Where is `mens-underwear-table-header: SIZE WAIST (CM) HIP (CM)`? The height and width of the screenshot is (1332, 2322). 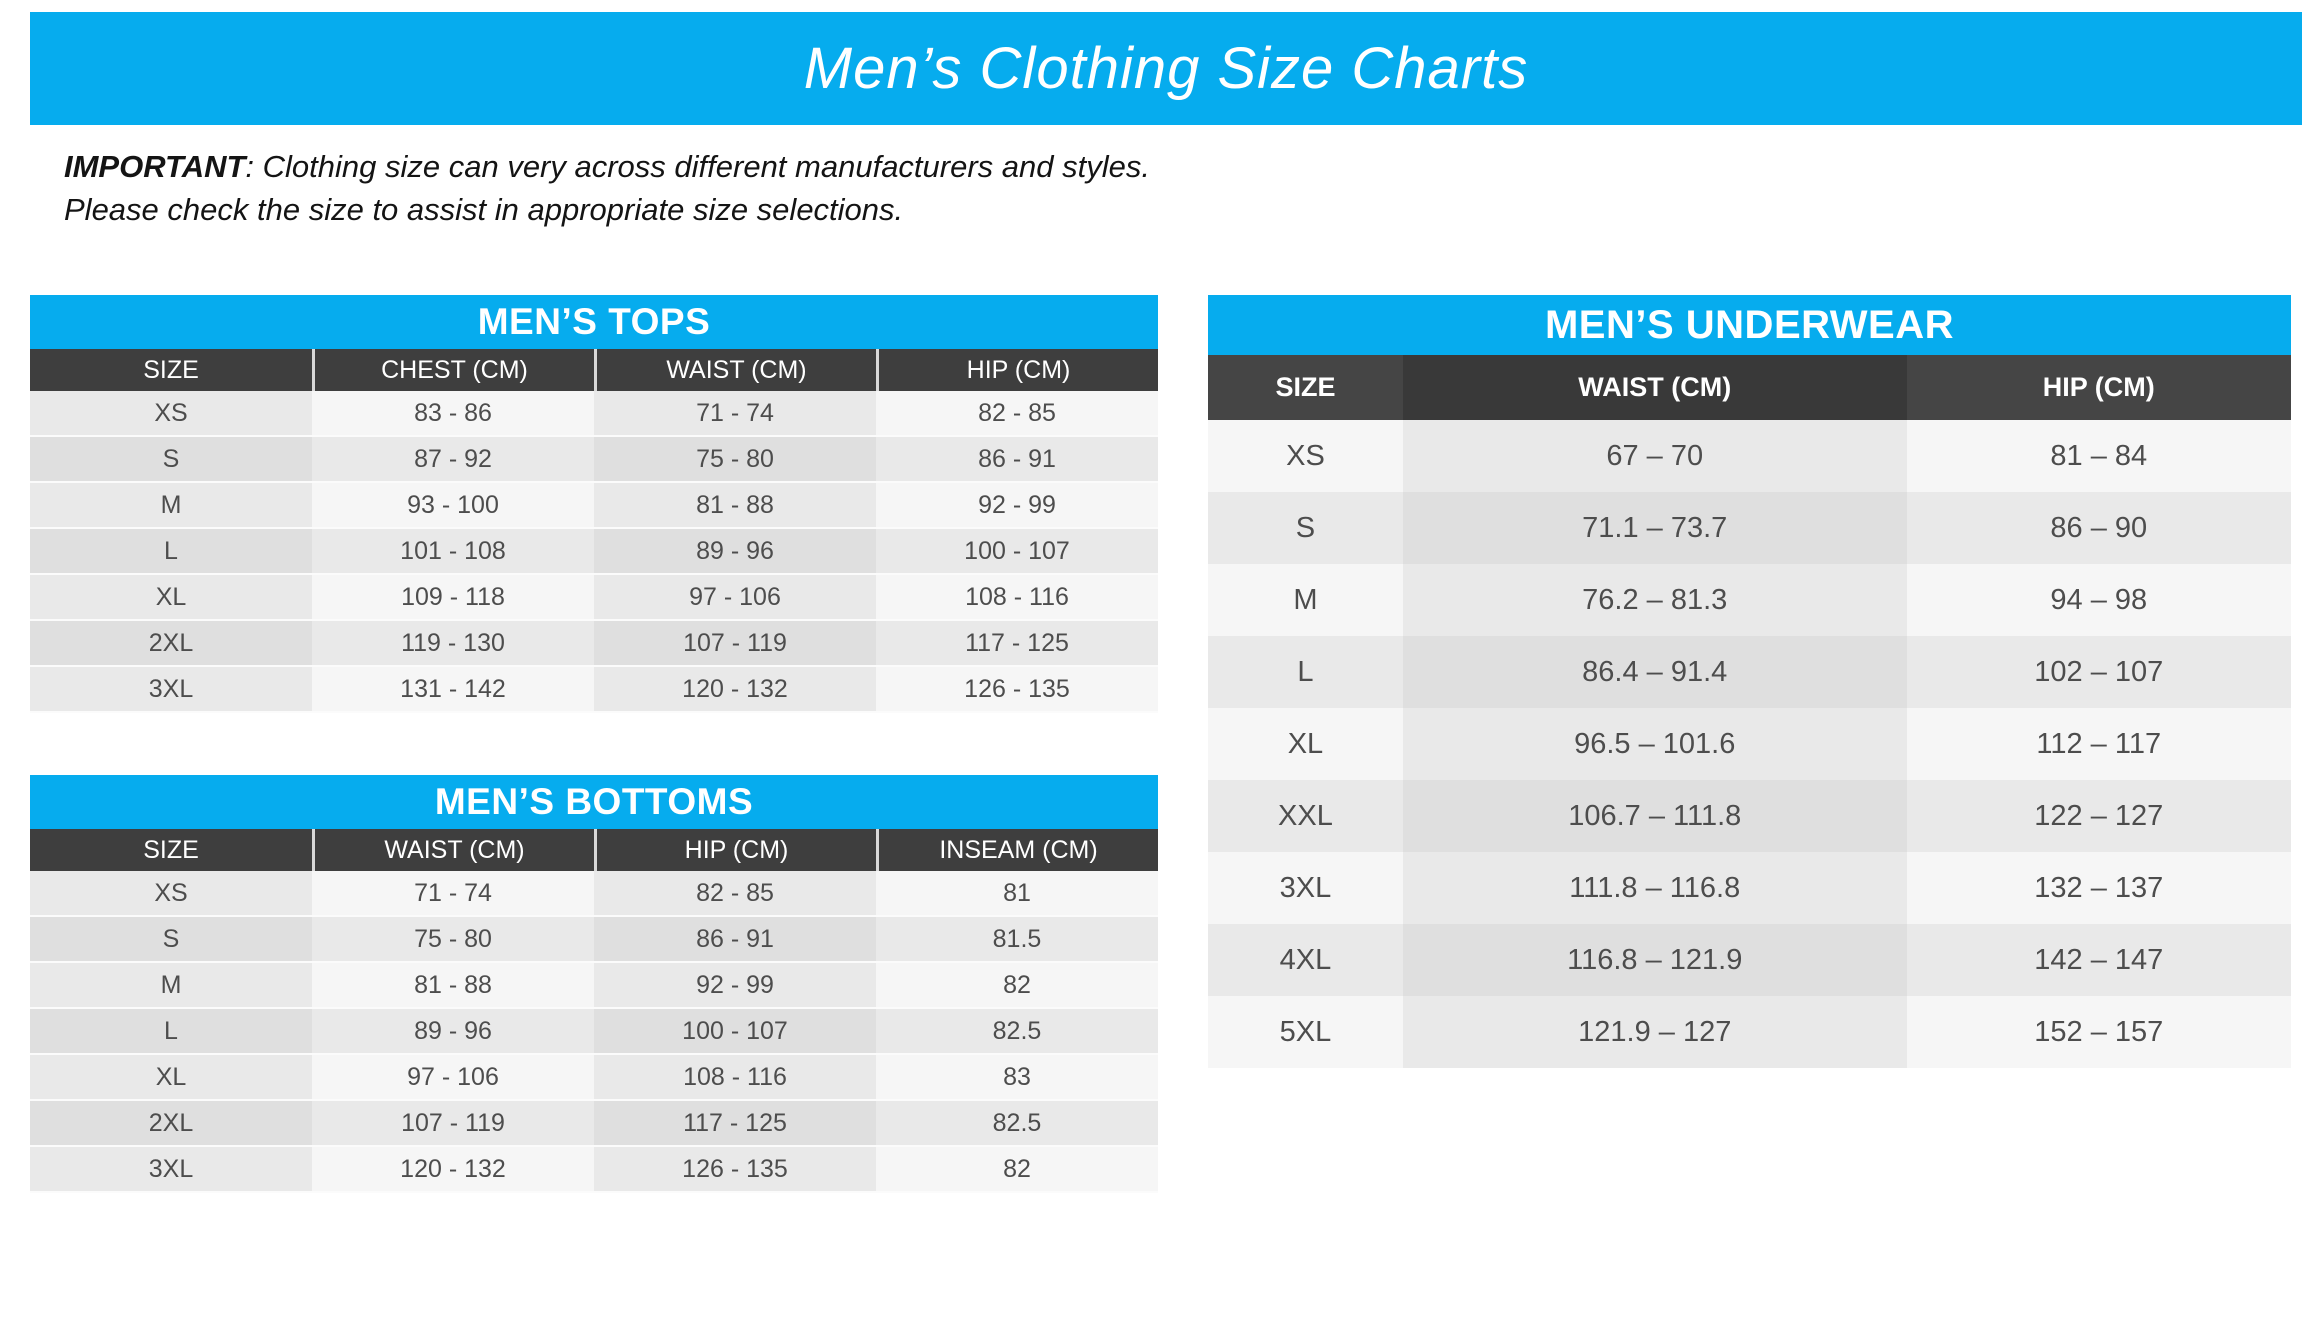 mens-underwear-table-header: SIZE WAIST (CM) HIP (CM) is located at coordinates (1749, 387).